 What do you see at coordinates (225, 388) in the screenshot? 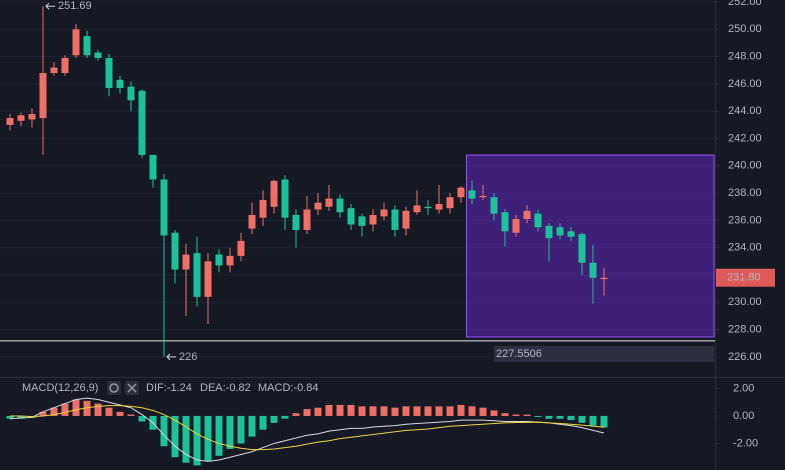
I see `legend-entry: DEA:-0.82` at bounding box center [225, 388].